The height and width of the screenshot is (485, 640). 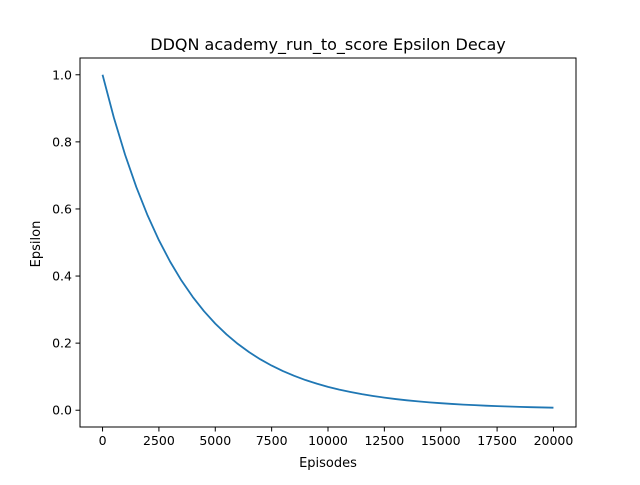 What do you see at coordinates (215, 440) in the screenshot?
I see `x-tick-label: 5000` at bounding box center [215, 440].